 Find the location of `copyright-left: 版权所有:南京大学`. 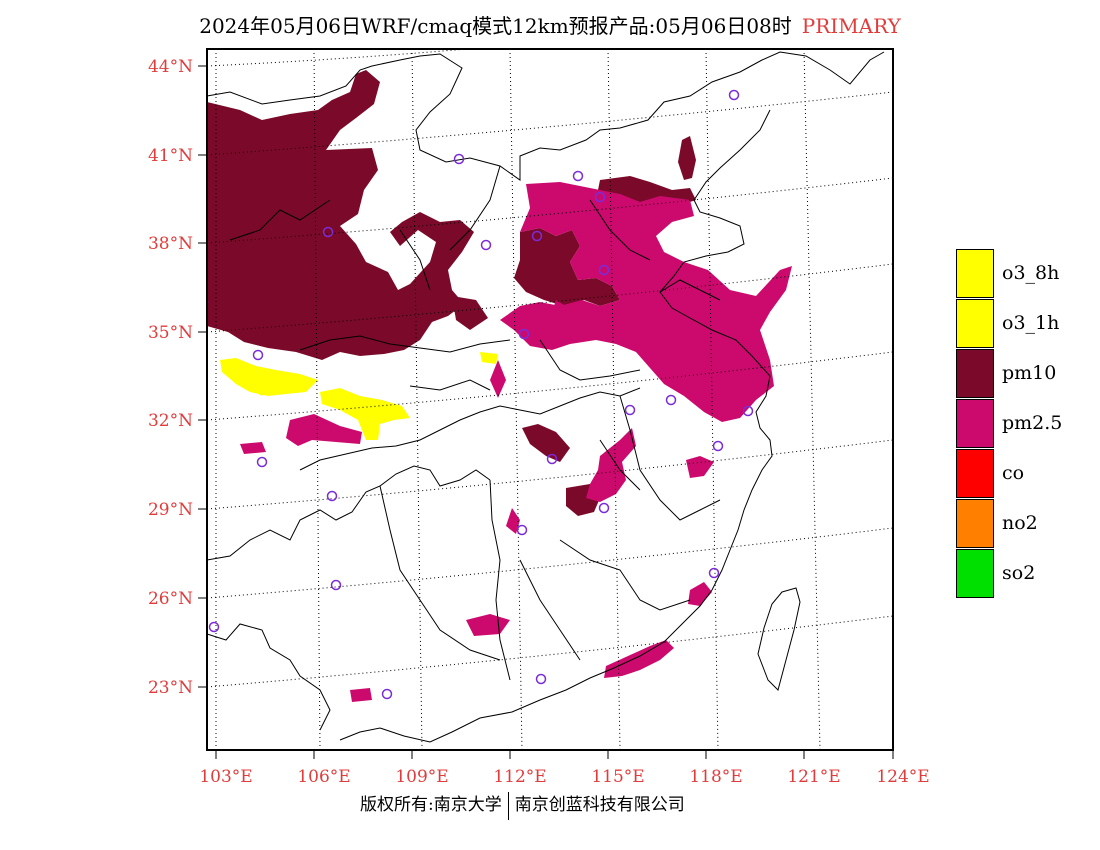

copyright-left: 版权所有:南京大学 is located at coordinates (431, 805).